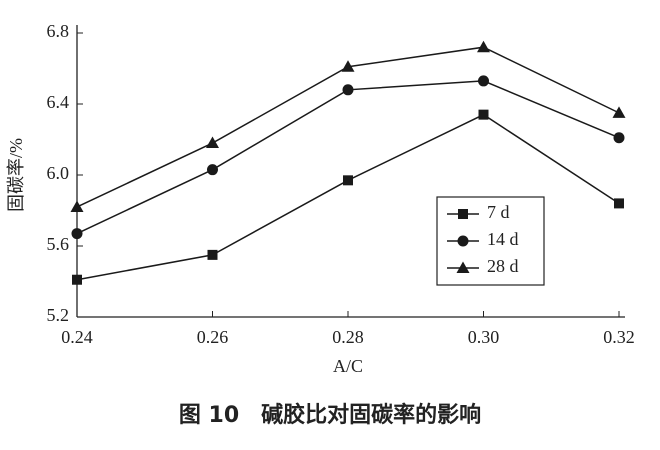  Describe the element at coordinates (348, 366) in the screenshot. I see `x-axis-label: A/C` at that location.